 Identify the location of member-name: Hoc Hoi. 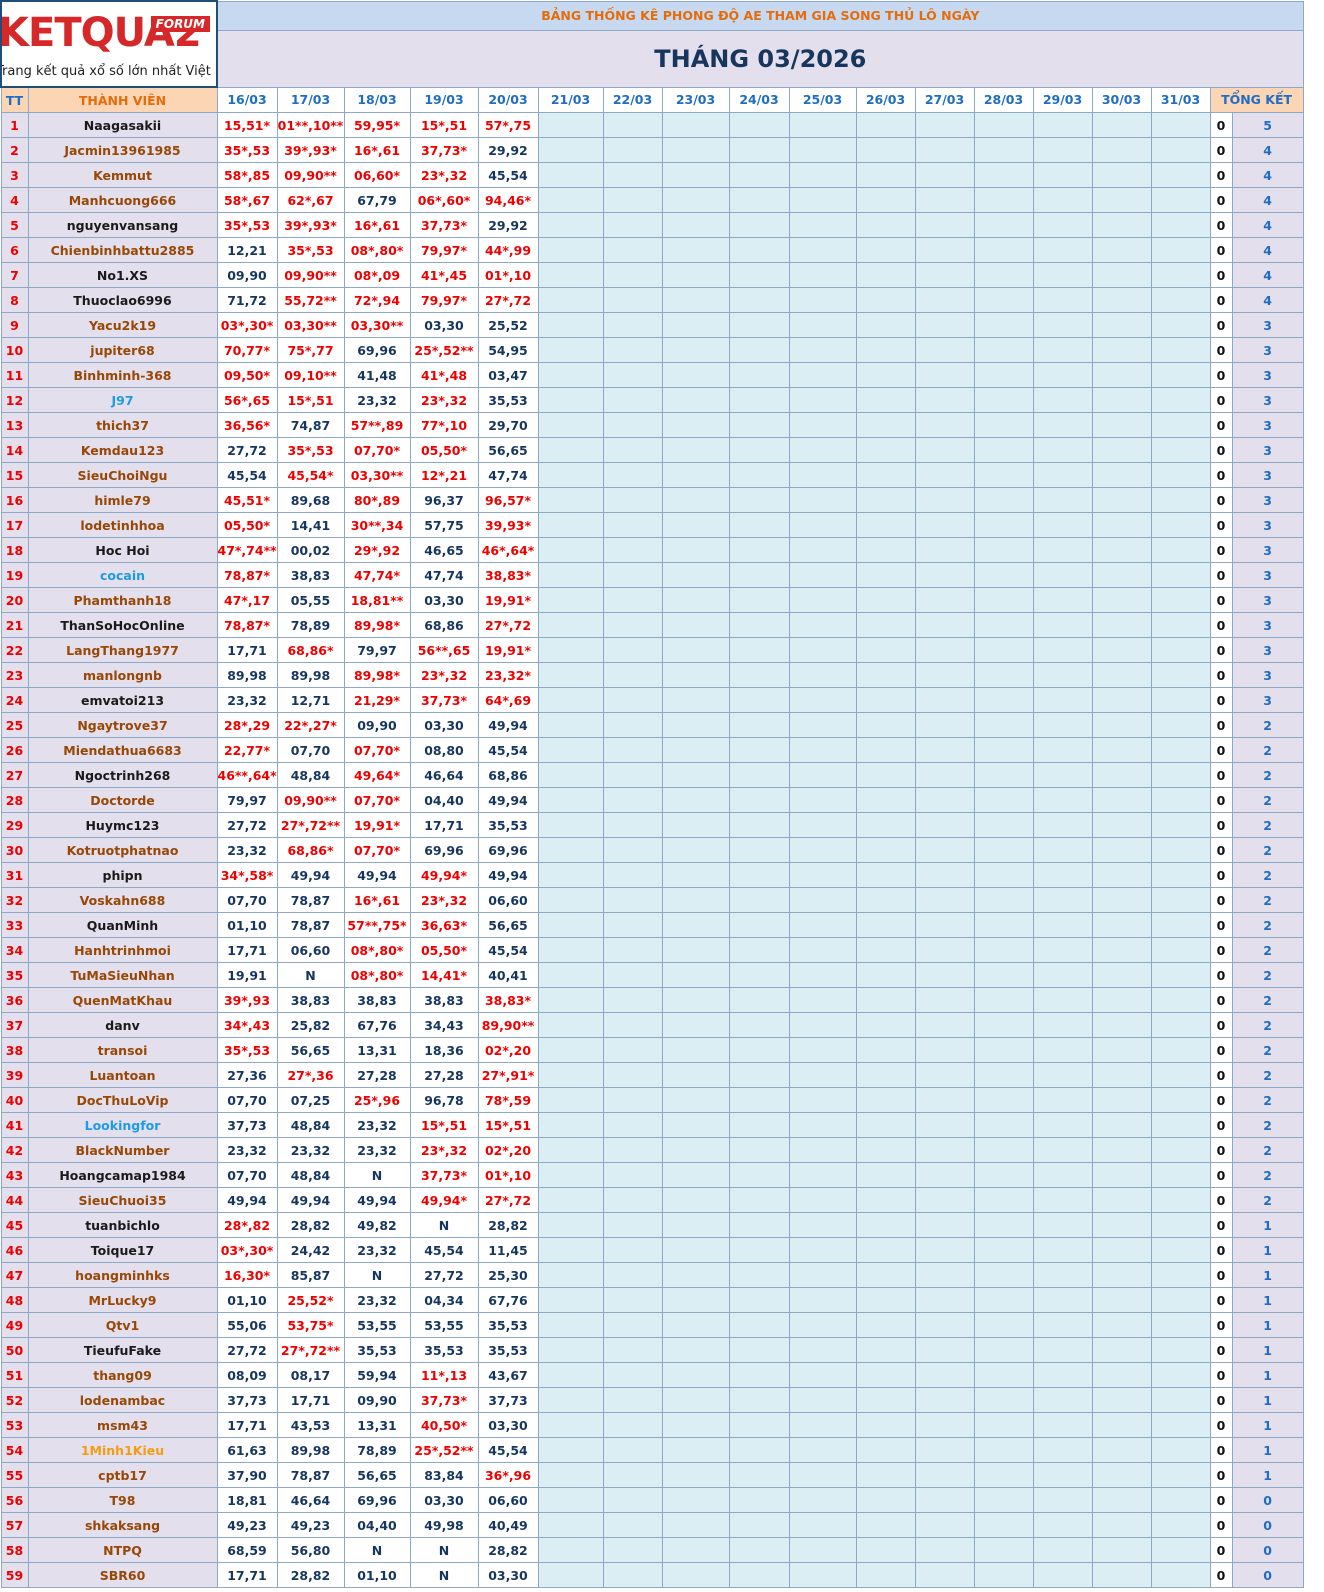
(122, 550).